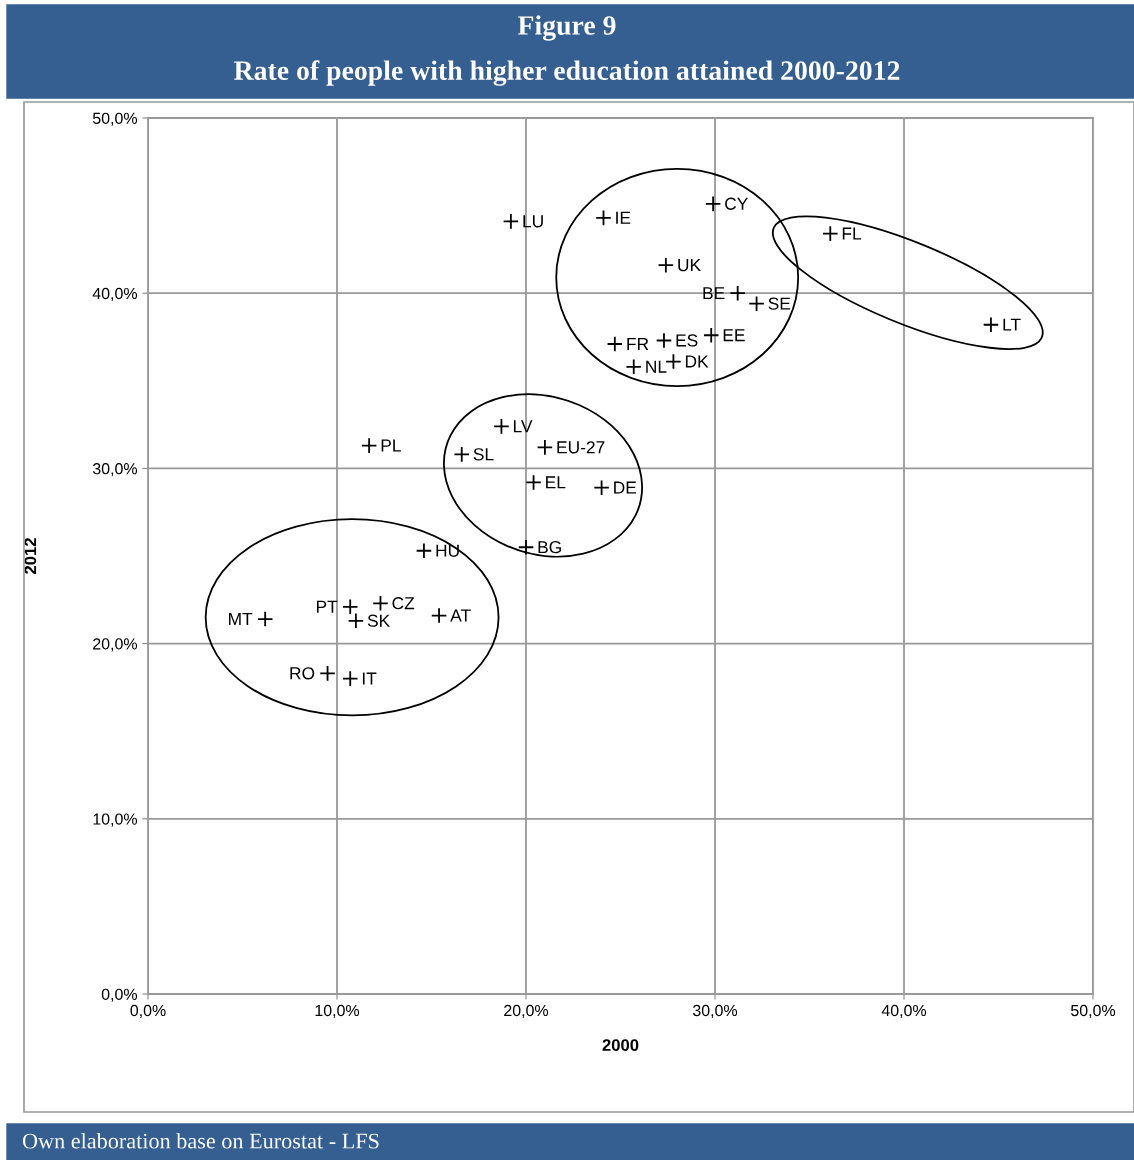 Image resolution: width=1134 pixels, height=1160 pixels. What do you see at coordinates (566, 28) in the screenshot?
I see `chart-title: Figure 9` at bounding box center [566, 28].